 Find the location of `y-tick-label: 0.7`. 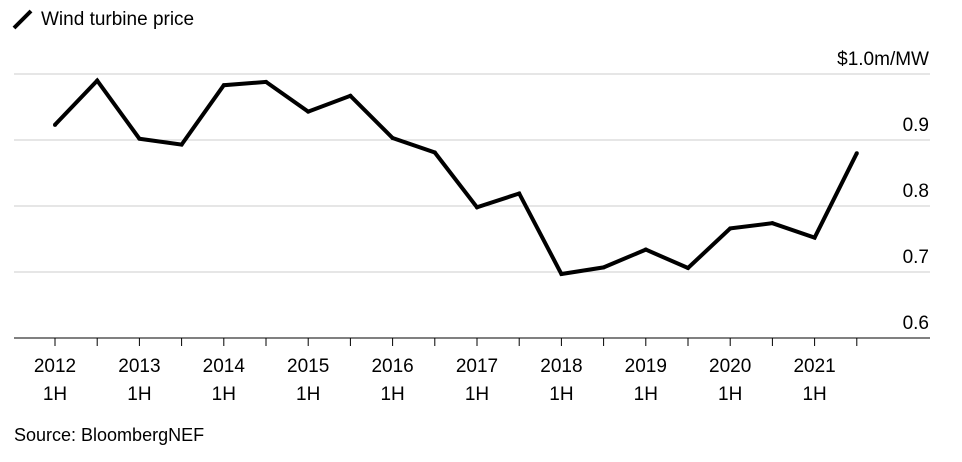

y-tick-label: 0.7 is located at coordinates (916, 257).